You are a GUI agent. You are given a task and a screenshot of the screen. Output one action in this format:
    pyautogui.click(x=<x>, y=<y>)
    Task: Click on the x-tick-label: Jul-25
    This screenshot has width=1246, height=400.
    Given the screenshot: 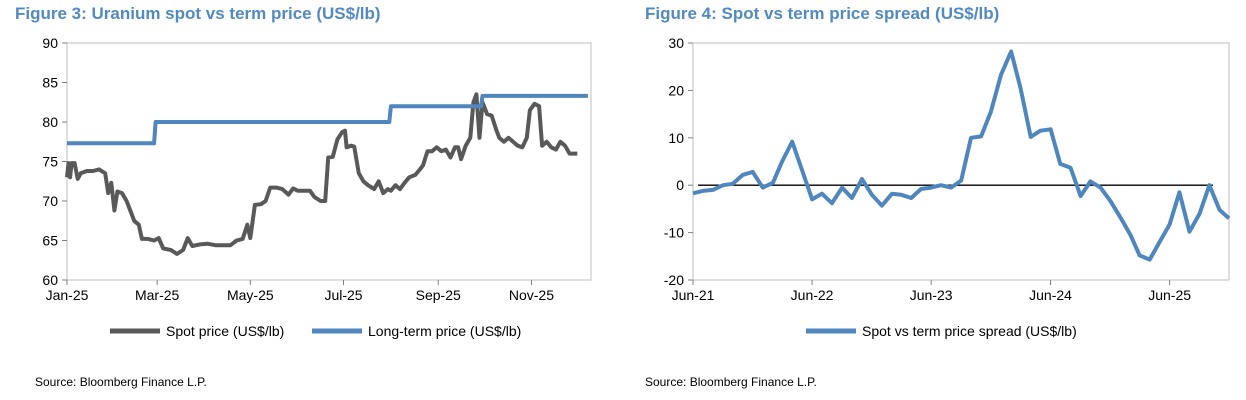 What is the action you would take?
    pyautogui.click(x=343, y=295)
    